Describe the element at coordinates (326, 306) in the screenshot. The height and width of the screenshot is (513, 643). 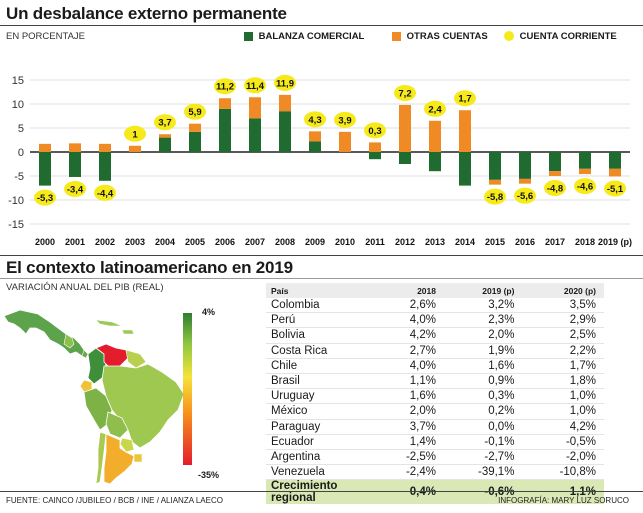
I see `country-cell: Colombia` at that location.